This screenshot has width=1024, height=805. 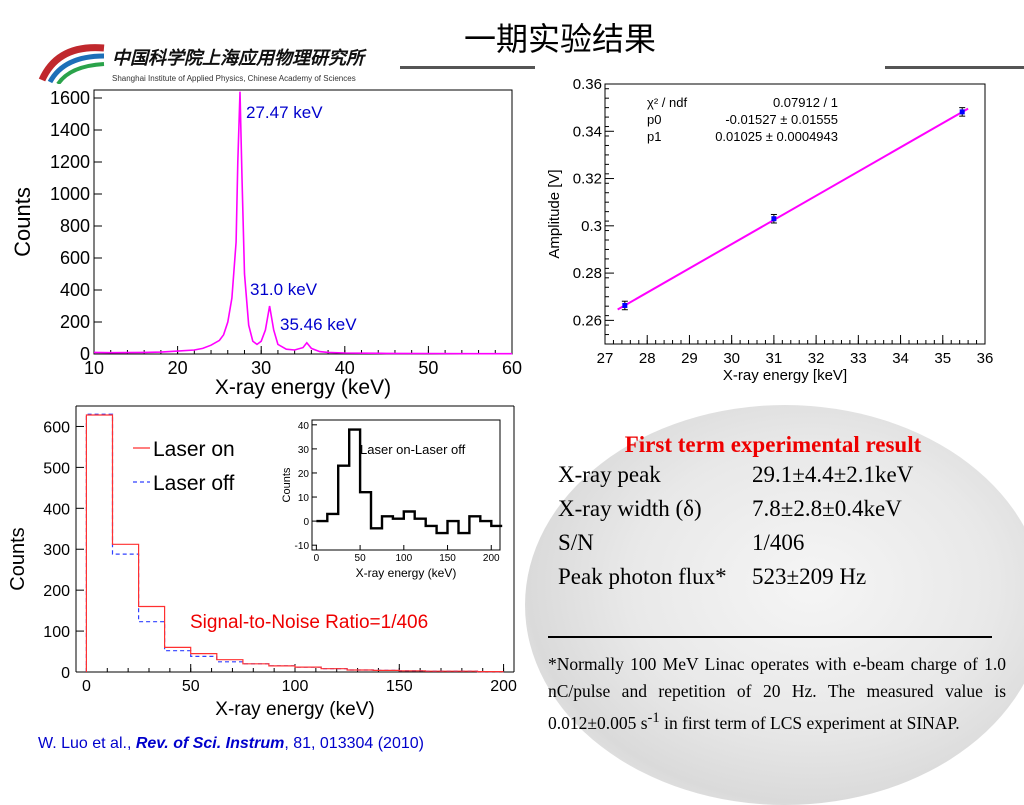 I want to click on fit-stat-label: p0, so click(x=654, y=119).